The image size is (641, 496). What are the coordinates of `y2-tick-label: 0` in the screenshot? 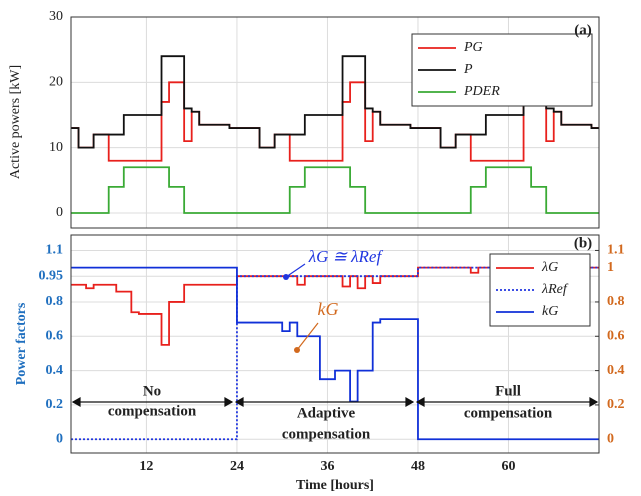 It's located at (610, 438).